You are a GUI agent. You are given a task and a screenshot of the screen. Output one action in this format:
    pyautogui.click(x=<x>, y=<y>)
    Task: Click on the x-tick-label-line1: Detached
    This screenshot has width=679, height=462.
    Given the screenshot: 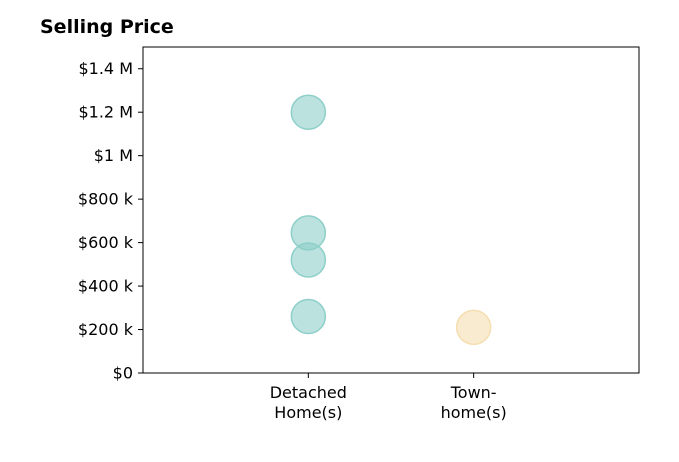 What is the action you would take?
    pyautogui.click(x=308, y=392)
    